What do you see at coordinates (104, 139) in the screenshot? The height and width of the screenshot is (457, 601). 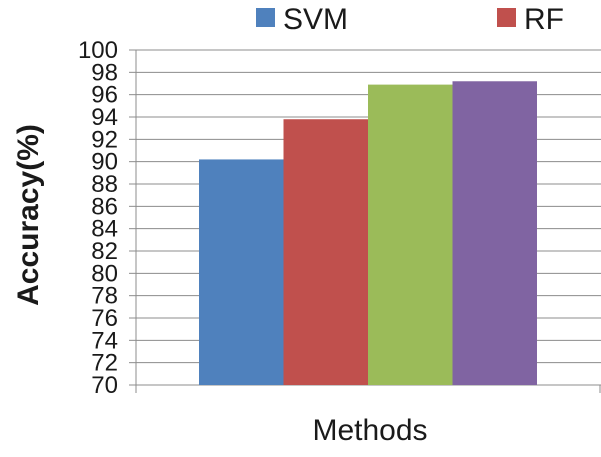 I see `y-tick-label-92: 92` at bounding box center [104, 139].